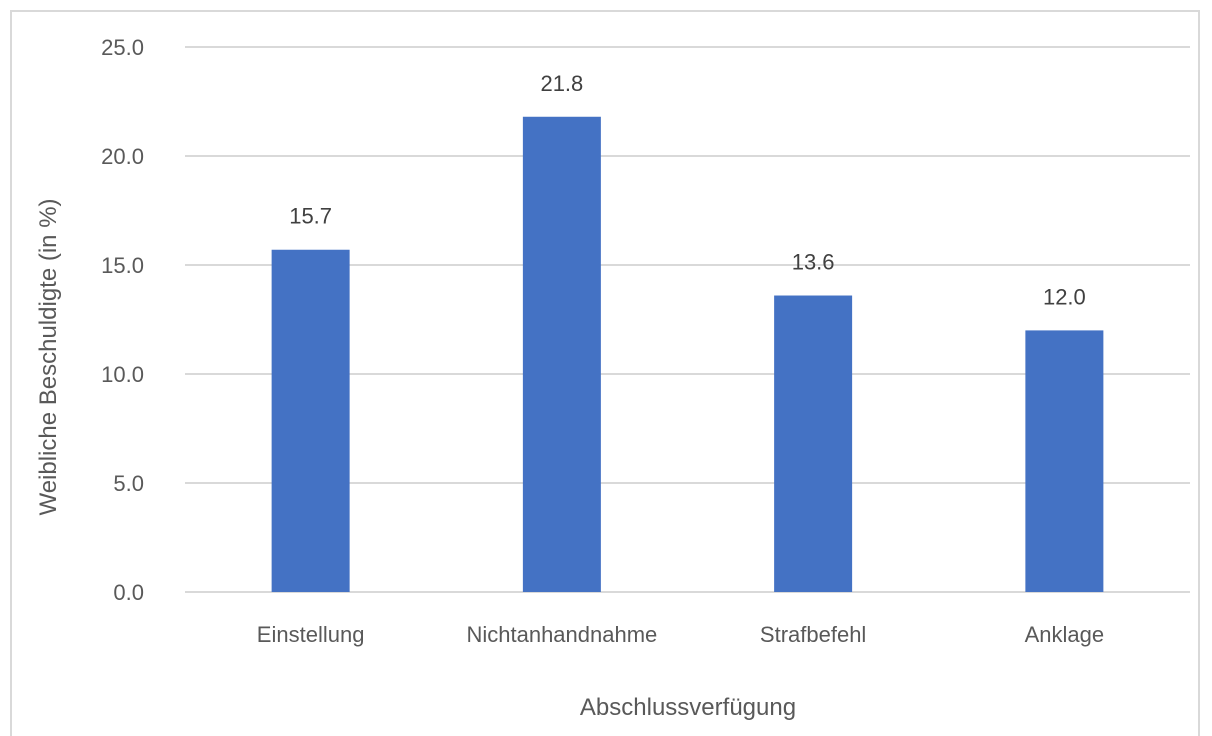  Describe the element at coordinates (813, 634) in the screenshot. I see `x-tick-label: Strafbefehl` at that location.